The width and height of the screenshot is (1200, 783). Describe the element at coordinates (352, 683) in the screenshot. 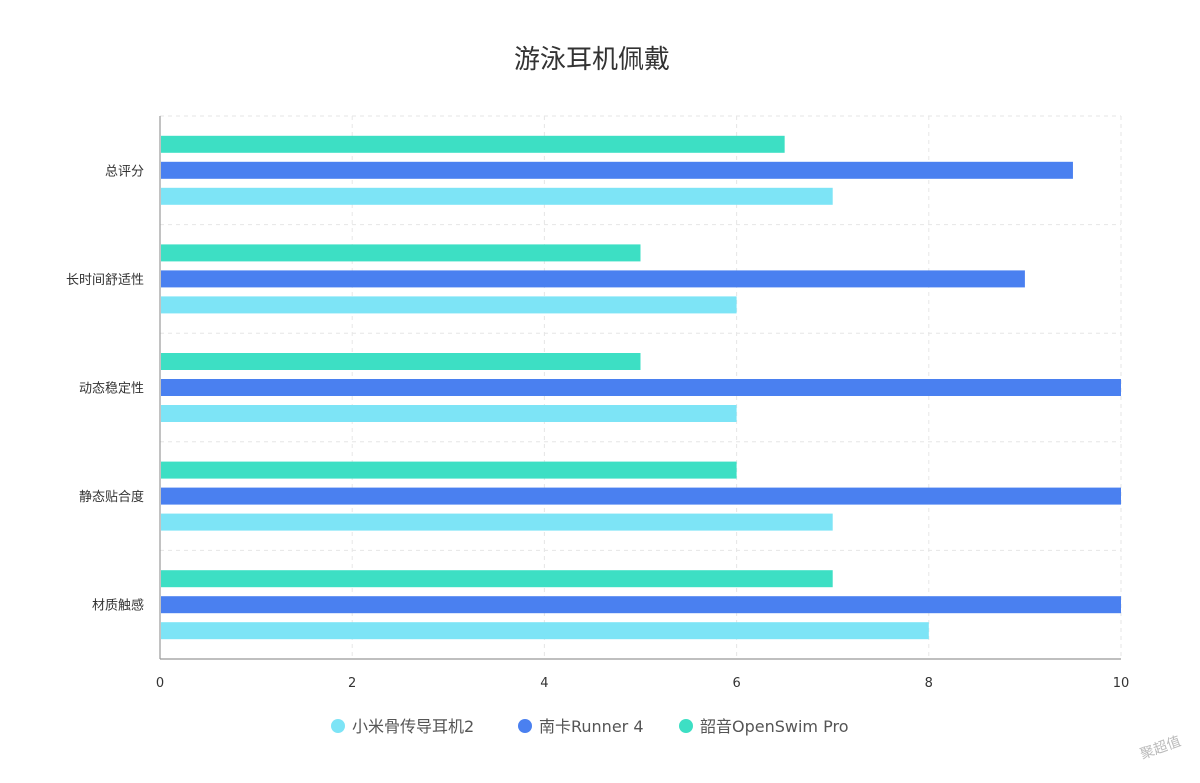

I see `x-tick-label: 2` at that location.